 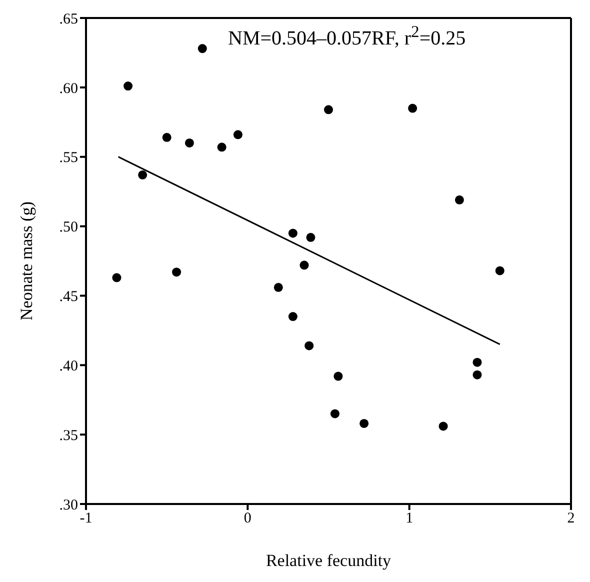 What do you see at coordinates (86, 518) in the screenshot?
I see `x-tick-label: -1` at bounding box center [86, 518].